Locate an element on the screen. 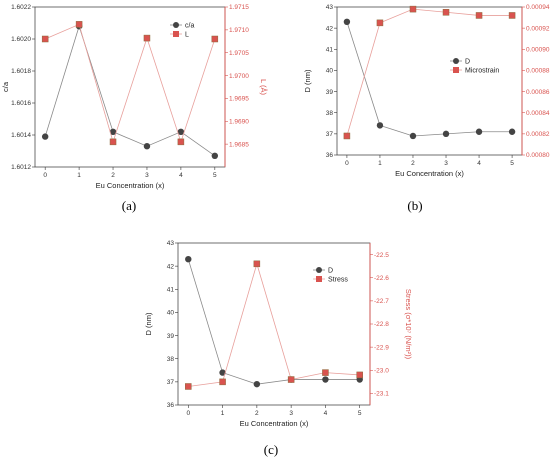  series-line-c/a is located at coordinates (130, 90).